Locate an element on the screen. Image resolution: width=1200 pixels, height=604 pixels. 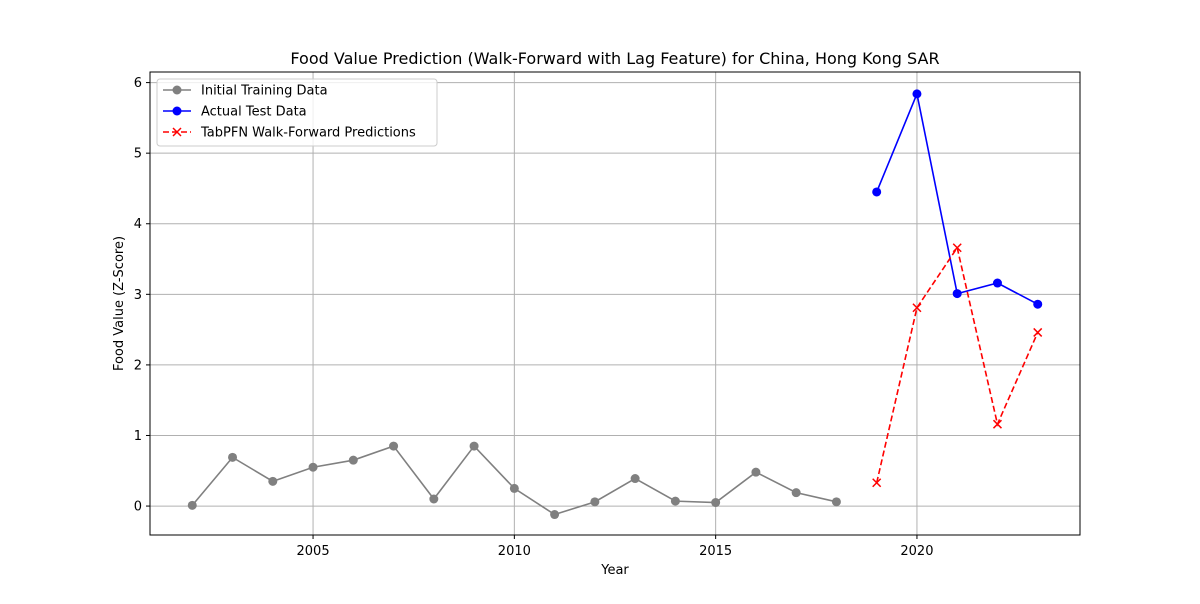
legend-entry: TabPFN Walk-Forward Predictions is located at coordinates (289, 133).